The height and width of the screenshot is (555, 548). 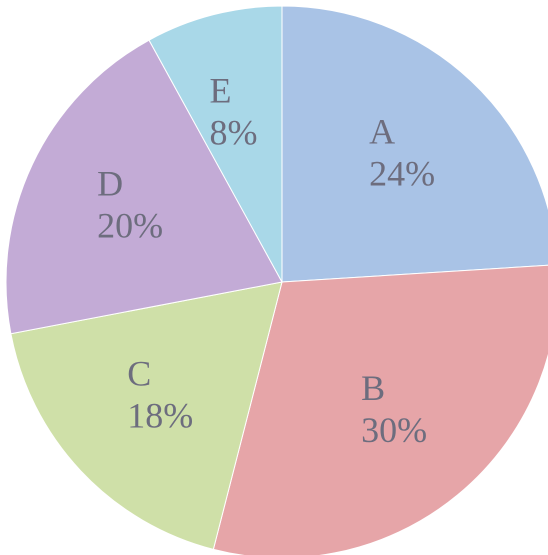 I want to click on slice-value-label: 8%, so click(x=233, y=133).